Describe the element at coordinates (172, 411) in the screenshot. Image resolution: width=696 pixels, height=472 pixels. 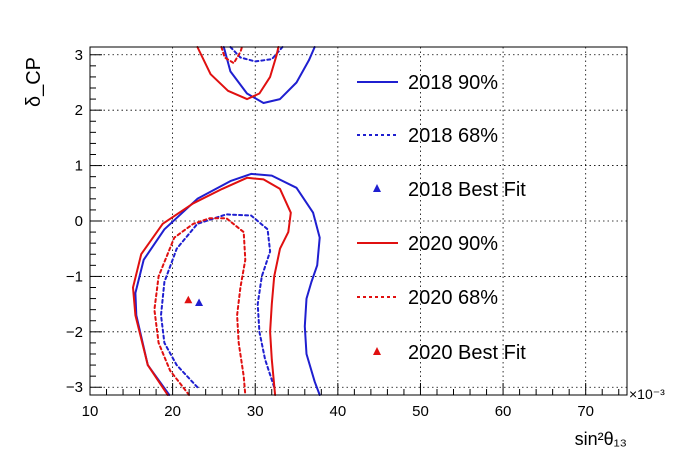
I see `x-tick-label: 20` at that location.